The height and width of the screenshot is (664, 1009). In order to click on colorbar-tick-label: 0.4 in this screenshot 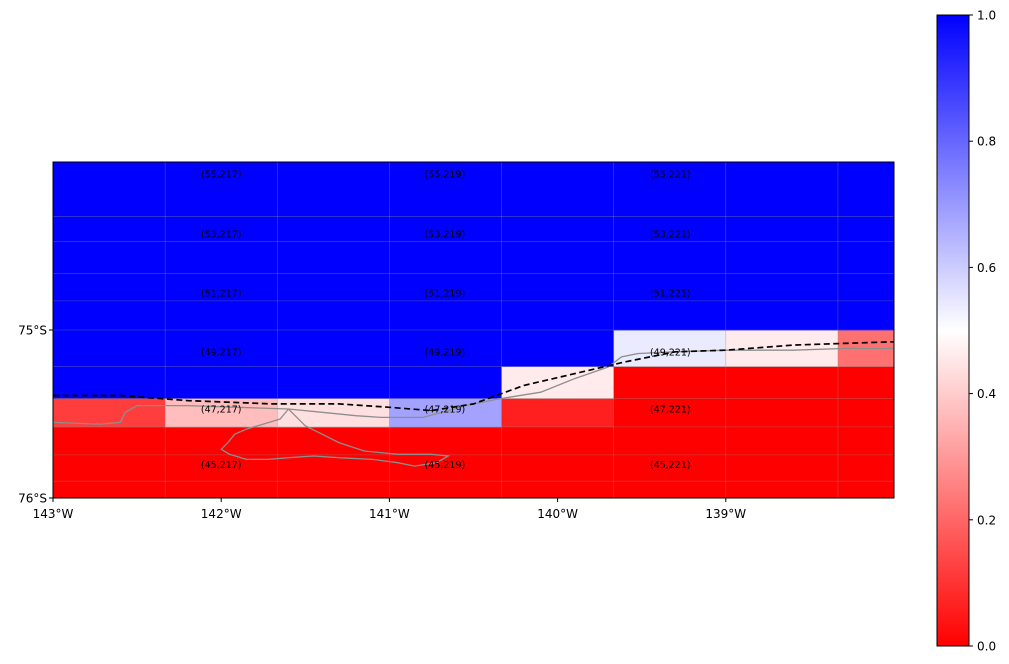, I will do `click(986, 394)`.